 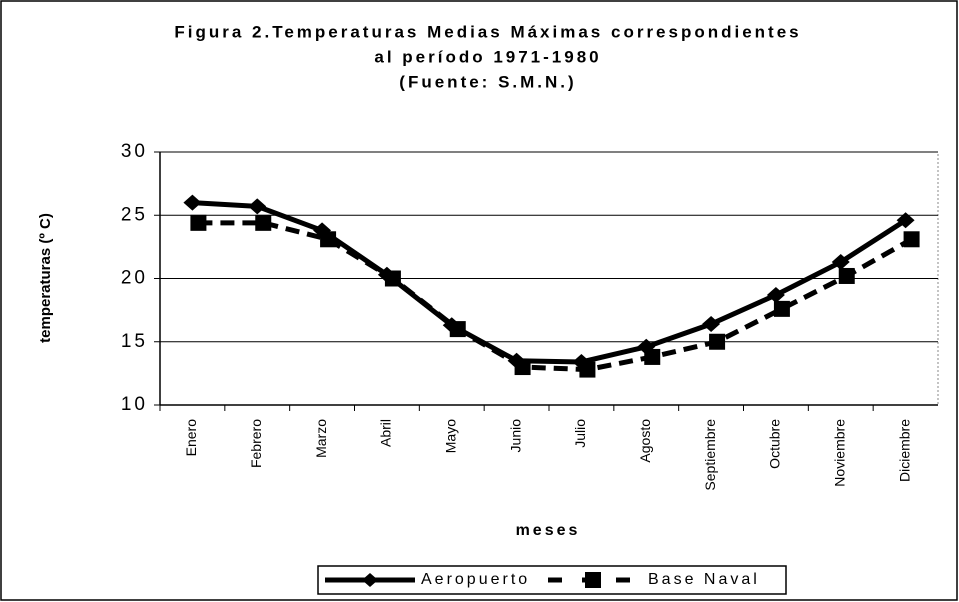 What do you see at coordinates (704, 579) in the screenshot?
I see `legend-label: Base Naval` at bounding box center [704, 579].